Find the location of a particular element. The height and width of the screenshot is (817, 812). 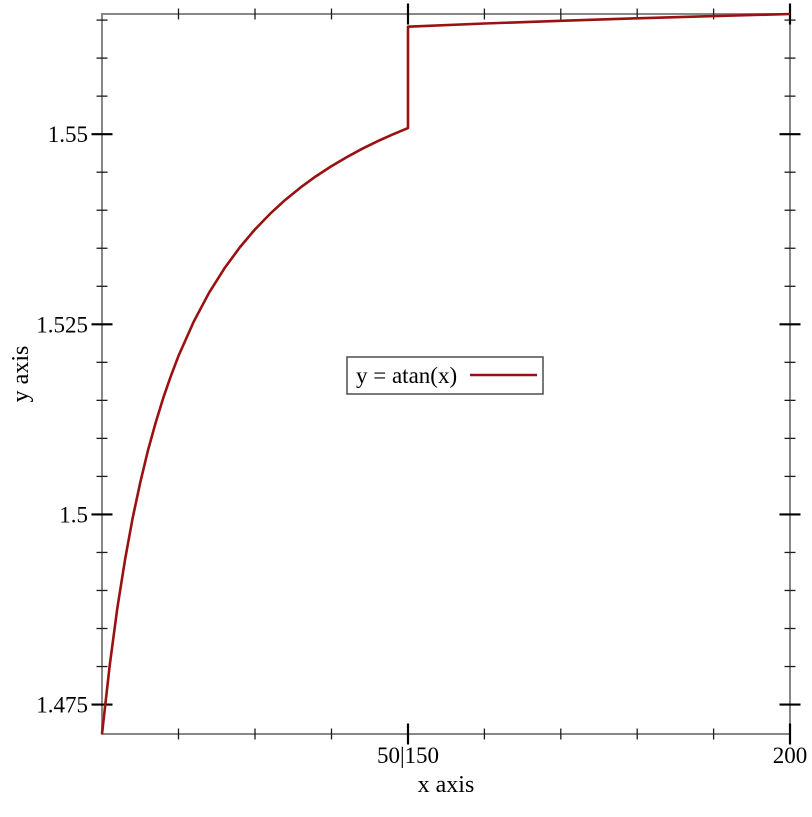

x-tick-label: 50|150 is located at coordinates (408, 755).